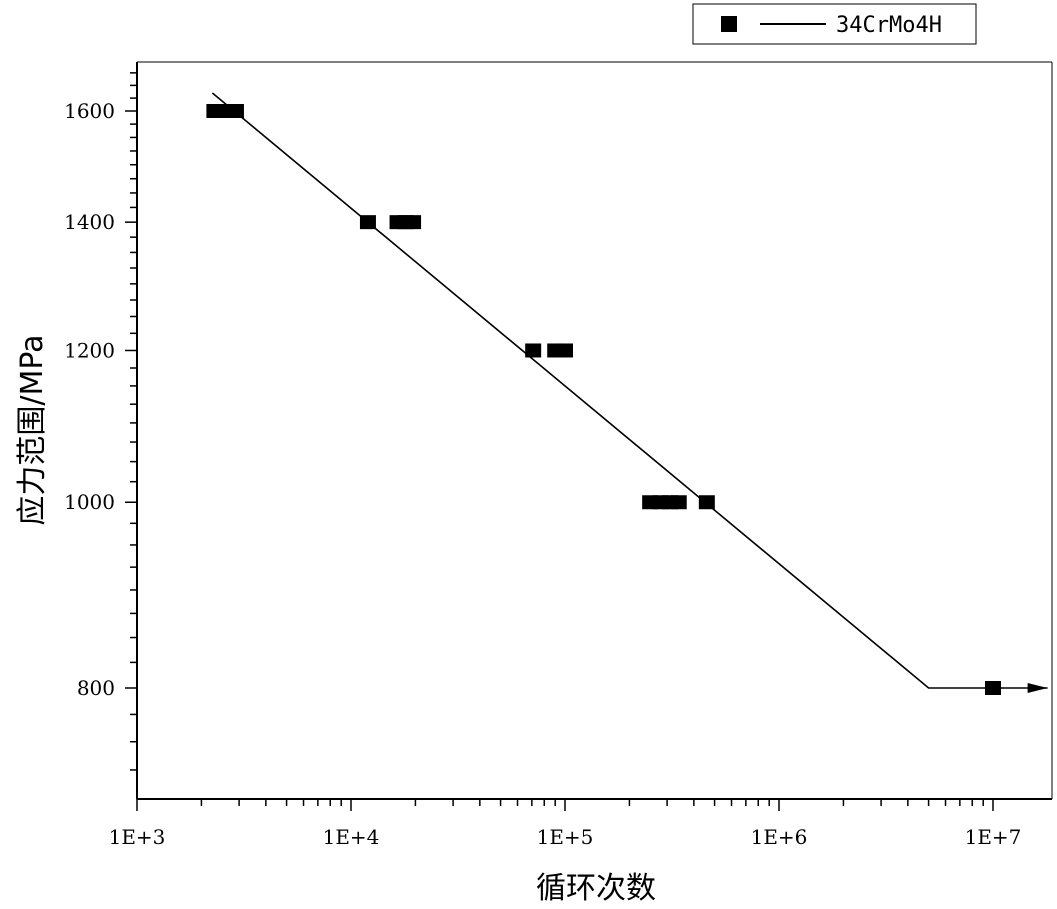  I want to click on x-axis-title: 循环次数, so click(596, 888).